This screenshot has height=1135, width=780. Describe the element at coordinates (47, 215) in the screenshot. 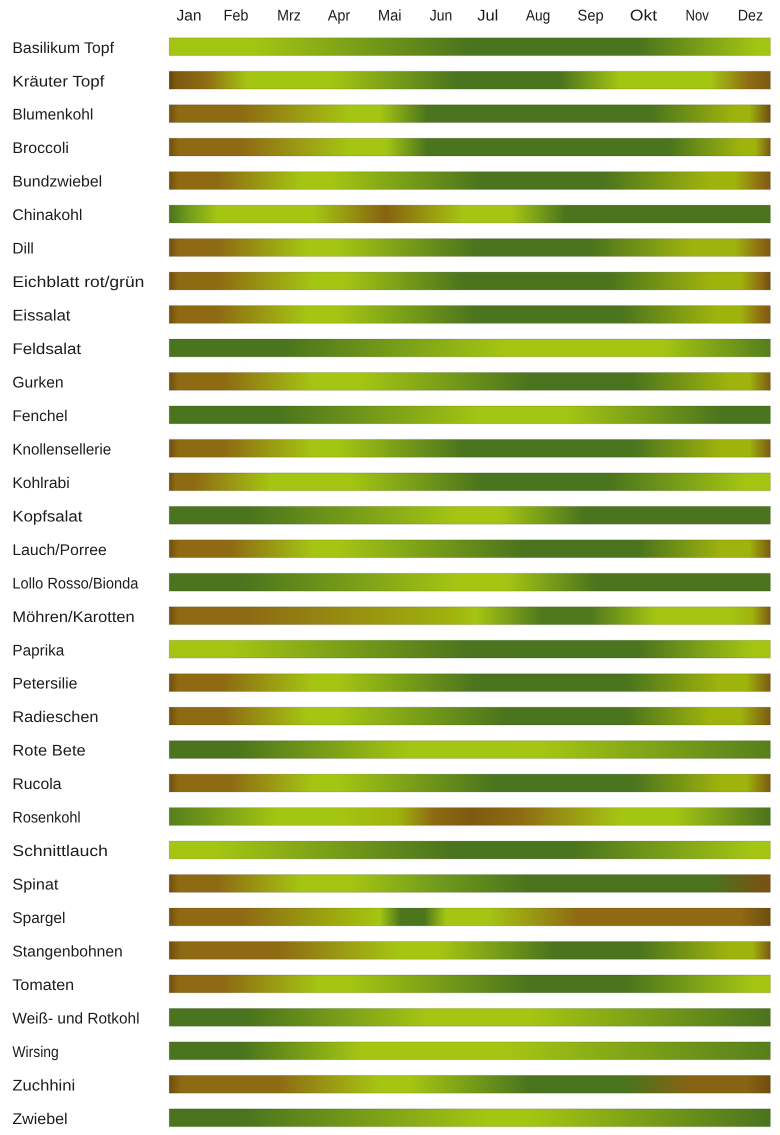

I see `svg-text: Chinakohl` at that location.